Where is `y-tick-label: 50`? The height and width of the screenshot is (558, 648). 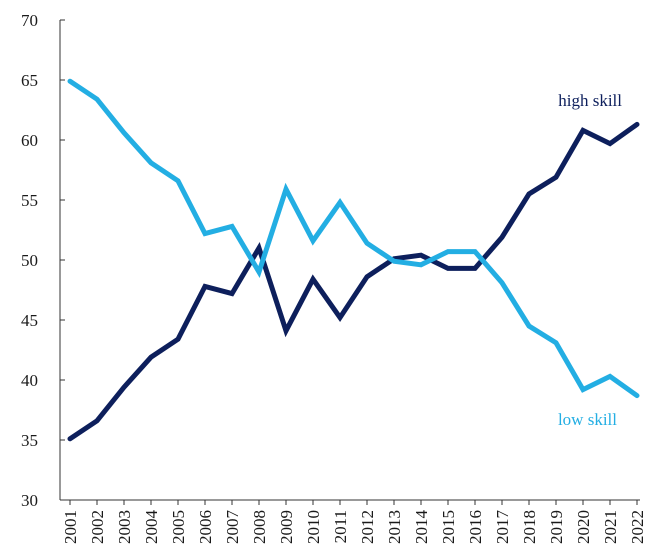
y-tick-label: 50 is located at coordinates (29, 260).